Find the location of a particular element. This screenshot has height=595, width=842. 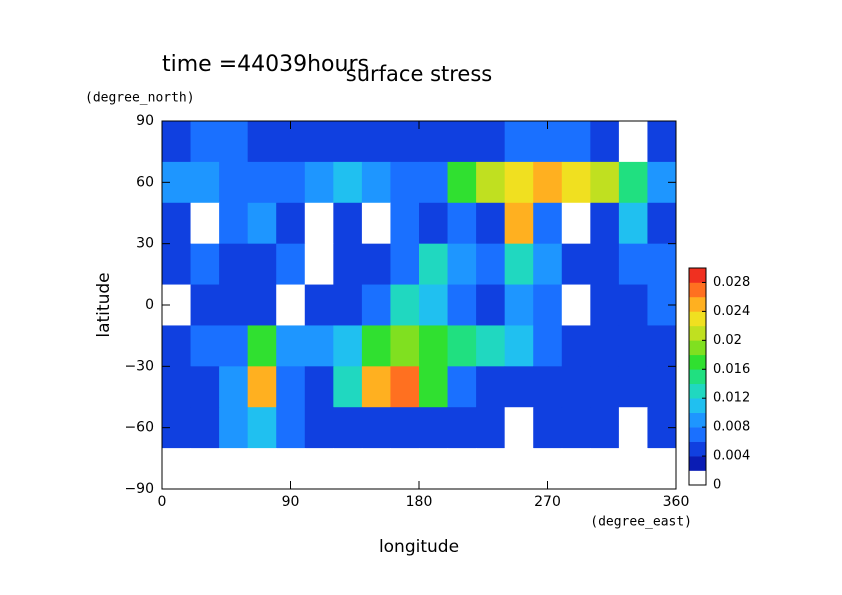

x-axis-label: longitude is located at coordinates (419, 547).